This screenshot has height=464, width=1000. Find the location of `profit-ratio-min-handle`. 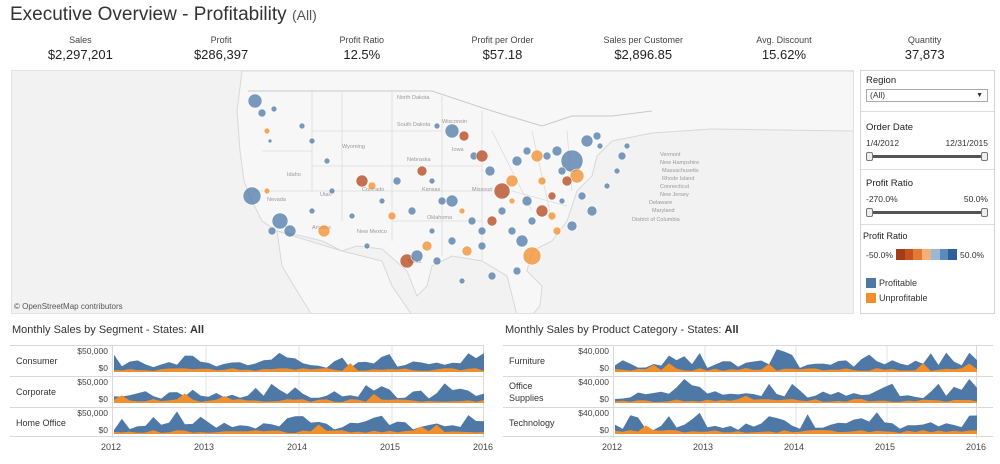

profit-ratio-min-handle is located at coordinates (869, 212).